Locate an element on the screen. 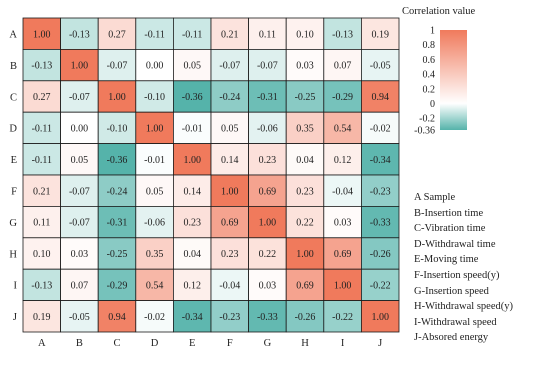 This screenshot has width=560, height=378. column-label: H is located at coordinates (305, 343).